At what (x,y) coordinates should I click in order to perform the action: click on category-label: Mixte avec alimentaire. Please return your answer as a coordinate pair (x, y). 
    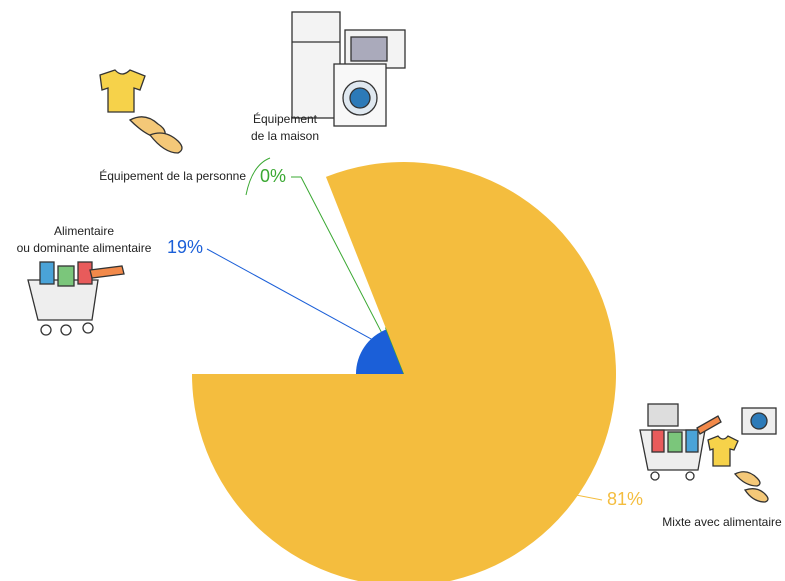
    Looking at the image, I should click on (722, 522).